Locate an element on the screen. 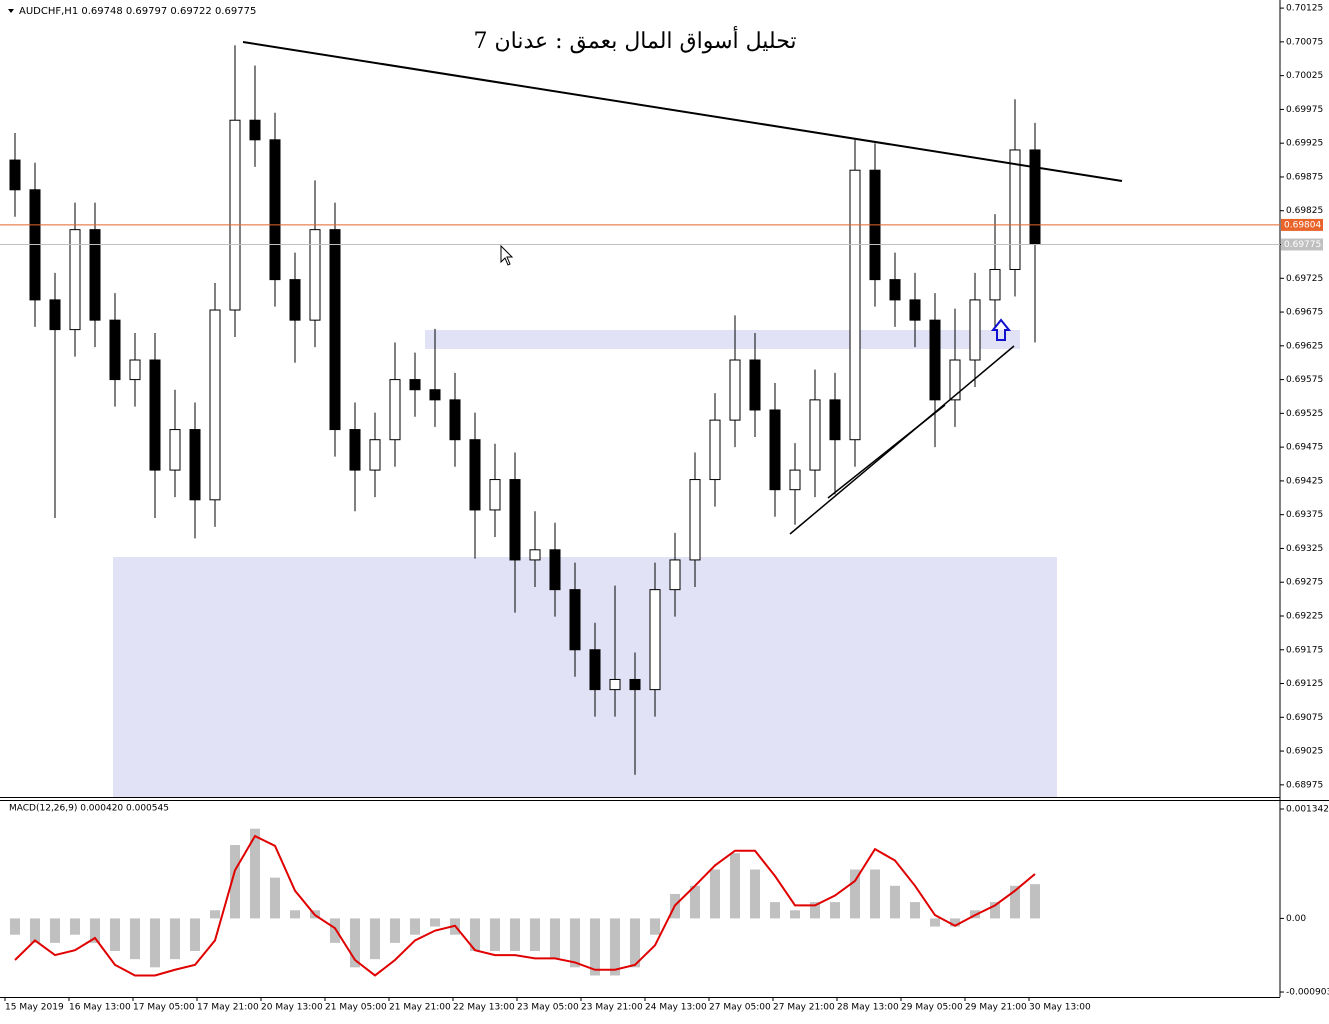  x-tick-label: 24 May 13:00 is located at coordinates (676, 1008).